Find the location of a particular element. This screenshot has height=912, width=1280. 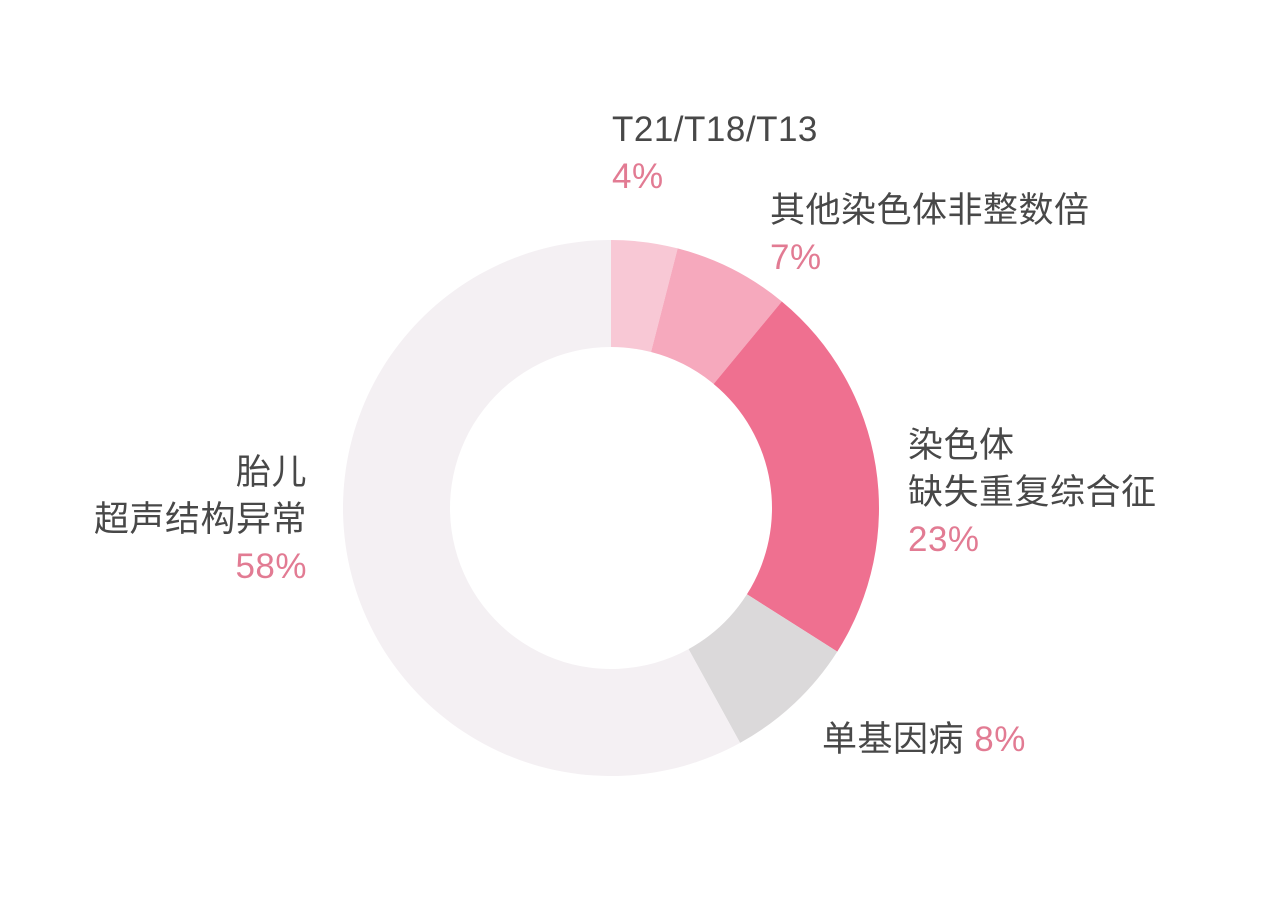

label-fetal-ultrasound: 胎儿 超声结构异常 58% is located at coordinates (200, 519).